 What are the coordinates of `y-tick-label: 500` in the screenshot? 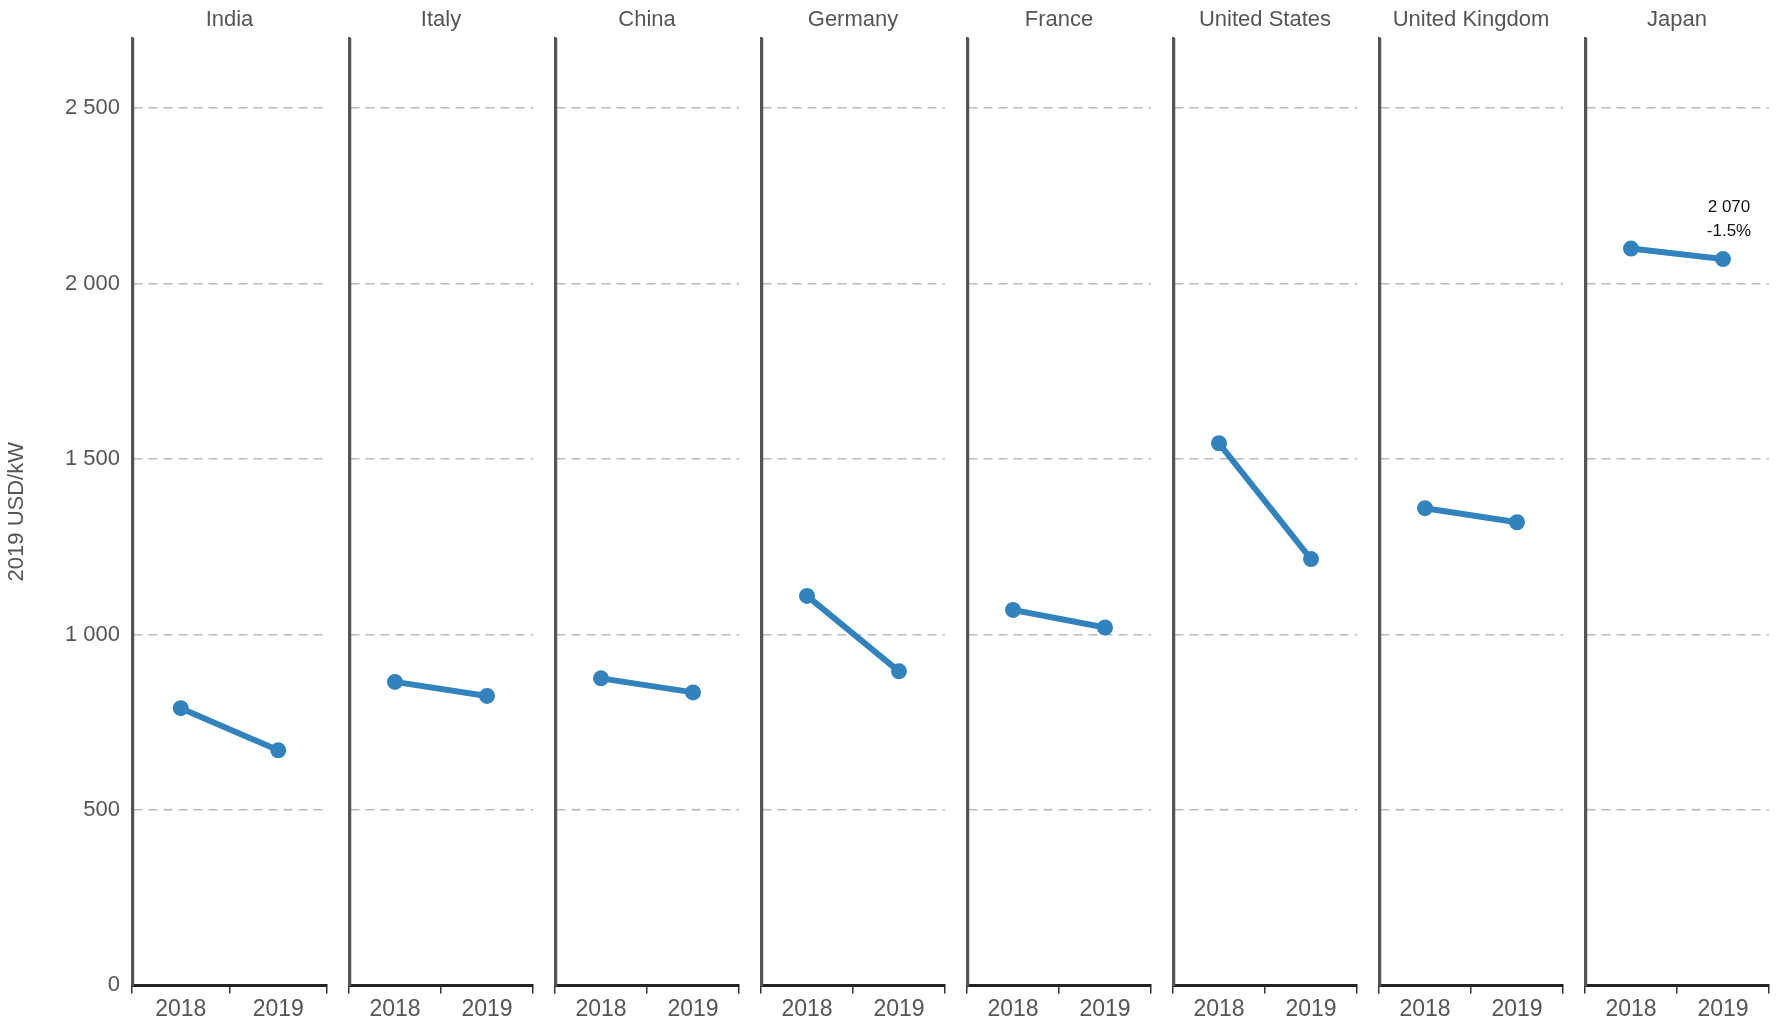 It's located at (101, 809).